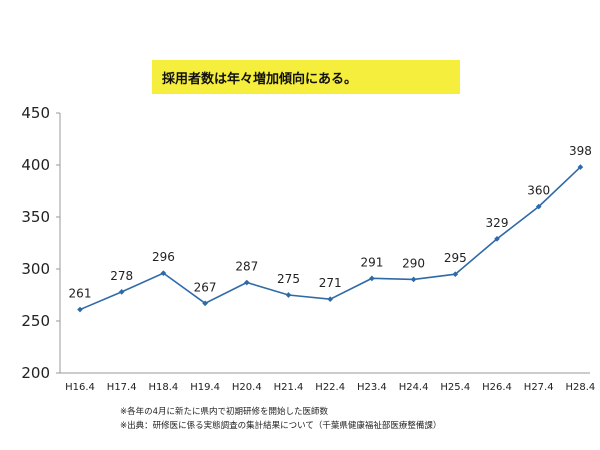 The image size is (600, 450). What do you see at coordinates (122, 387) in the screenshot?
I see `x-tick-label: H17.4` at bounding box center [122, 387].